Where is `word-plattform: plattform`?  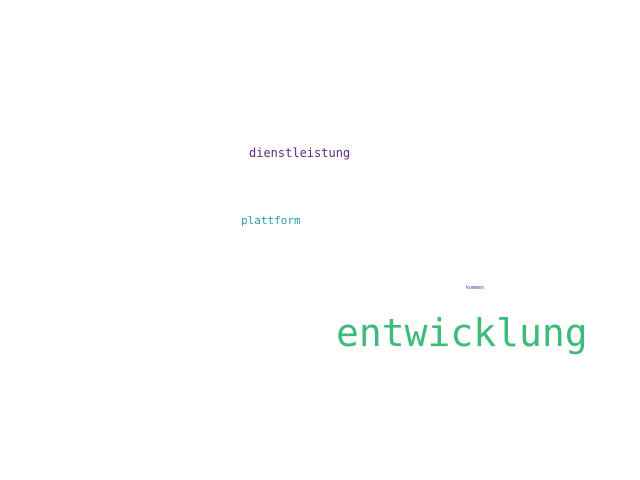 word-plattform: plattform is located at coordinates (271, 220).